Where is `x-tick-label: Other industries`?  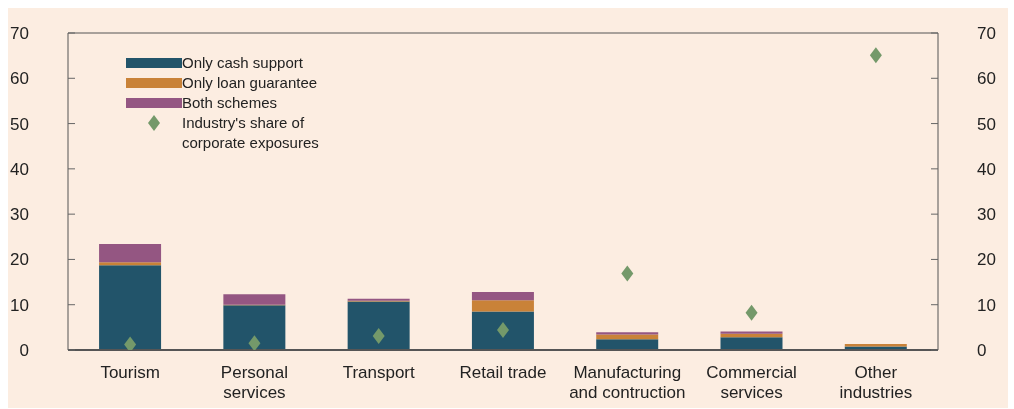 x-tick-label: Other industries is located at coordinates (876, 382).